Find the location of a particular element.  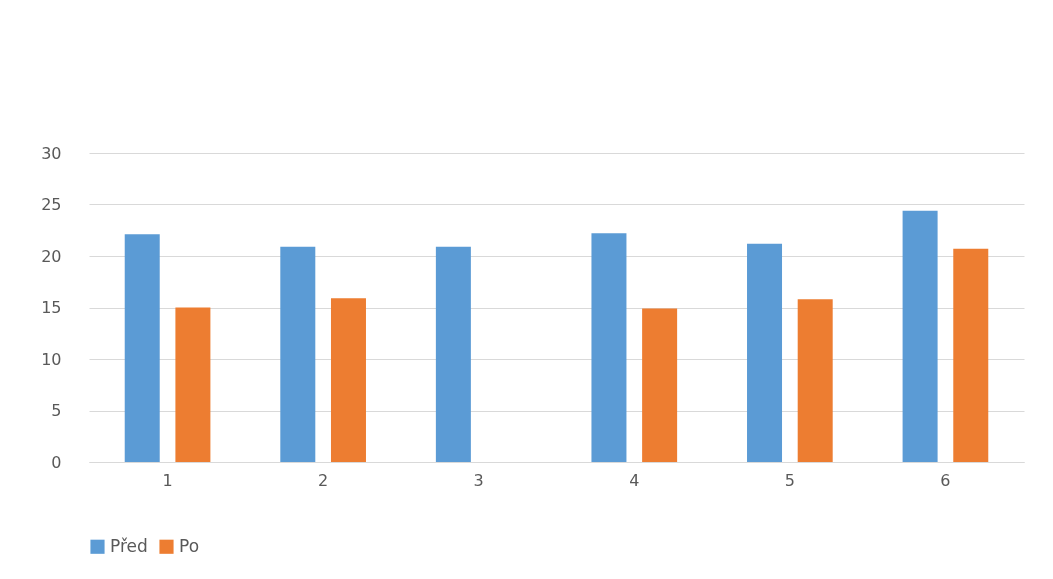

x-tick-label: 5 is located at coordinates (789, 480).